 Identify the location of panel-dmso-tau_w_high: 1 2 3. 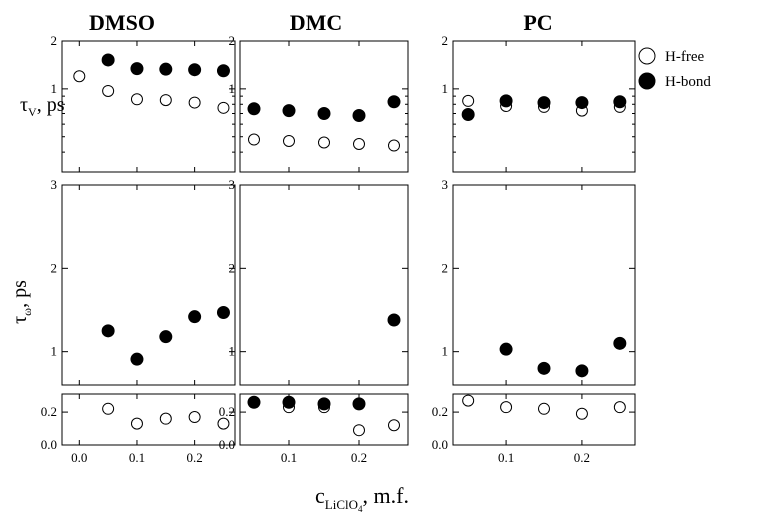
(143, 281).